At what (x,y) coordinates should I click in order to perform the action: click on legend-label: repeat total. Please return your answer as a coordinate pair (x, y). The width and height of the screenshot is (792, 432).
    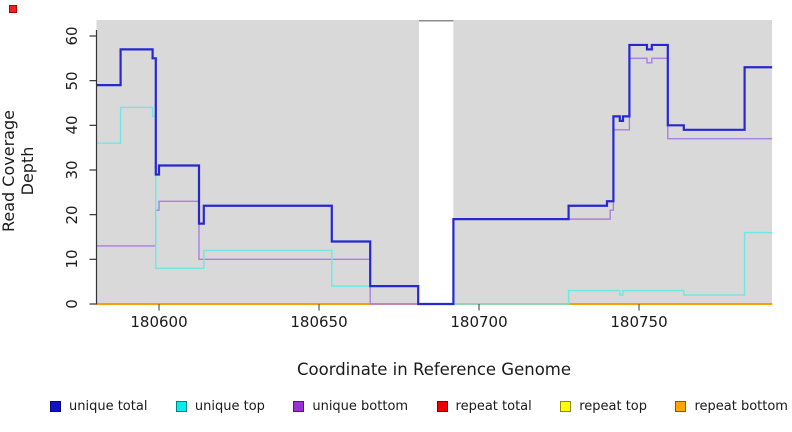
    Looking at the image, I should click on (493, 406).